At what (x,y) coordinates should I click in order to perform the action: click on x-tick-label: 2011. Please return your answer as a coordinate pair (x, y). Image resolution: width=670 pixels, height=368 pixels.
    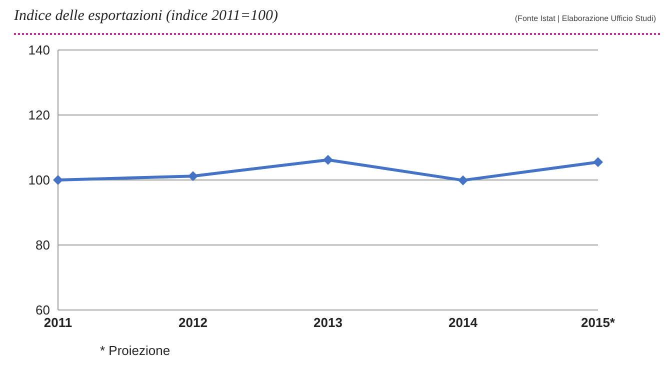
    Looking at the image, I should click on (58, 322).